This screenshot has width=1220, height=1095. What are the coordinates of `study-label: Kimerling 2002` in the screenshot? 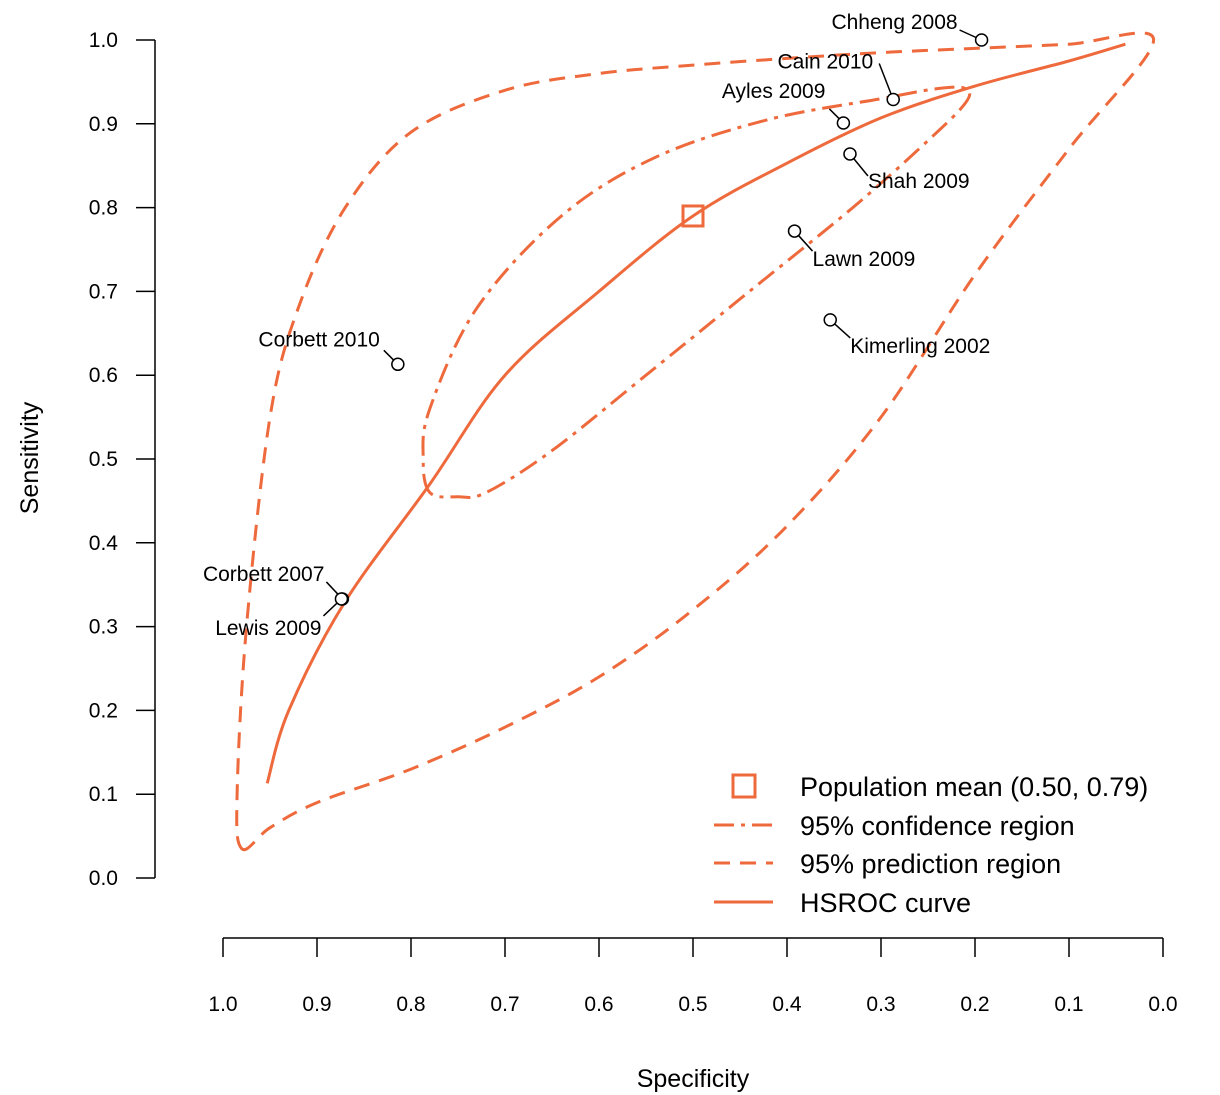 It's located at (920, 346).